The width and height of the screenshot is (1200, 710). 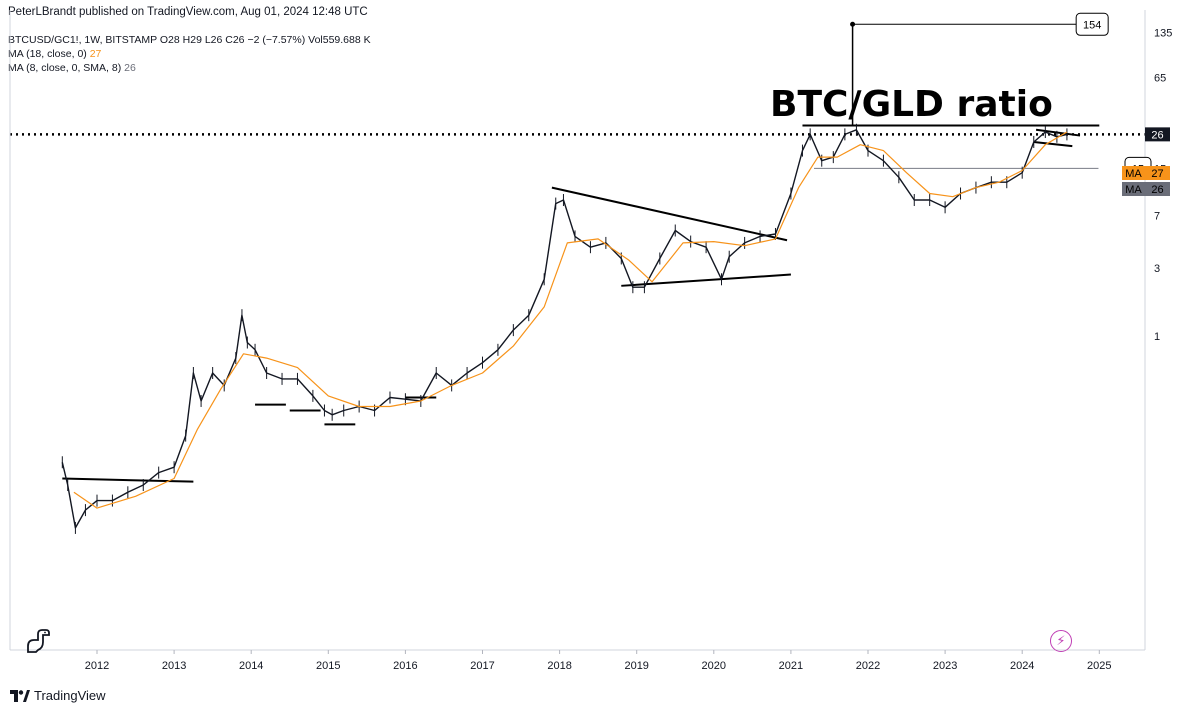 I want to click on x-tick-label: 2014, so click(x=251, y=666).